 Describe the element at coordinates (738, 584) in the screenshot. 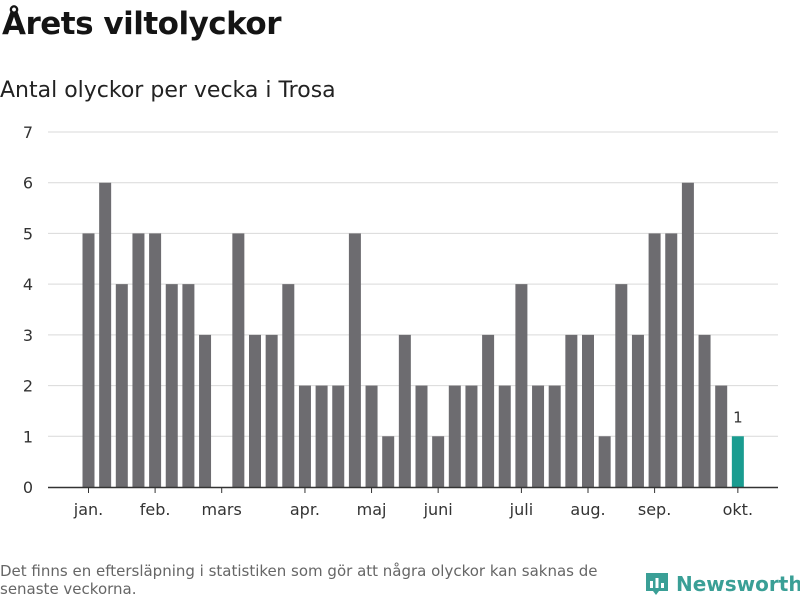

I see `brand-name: Newsworthy` at that location.